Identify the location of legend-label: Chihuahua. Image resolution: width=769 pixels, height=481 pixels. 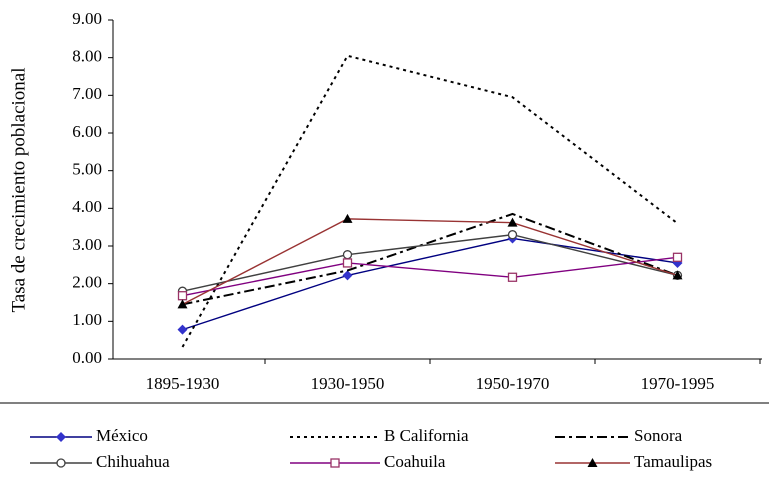
(133, 461).